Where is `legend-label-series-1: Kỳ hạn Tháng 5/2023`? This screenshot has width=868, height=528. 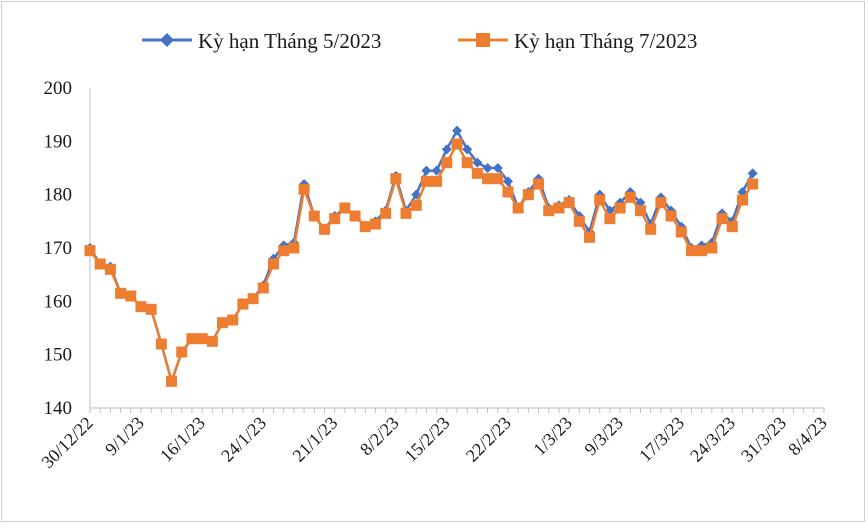
legend-label-series-1: Kỳ hạn Tháng 5/2023 is located at coordinates (289, 41).